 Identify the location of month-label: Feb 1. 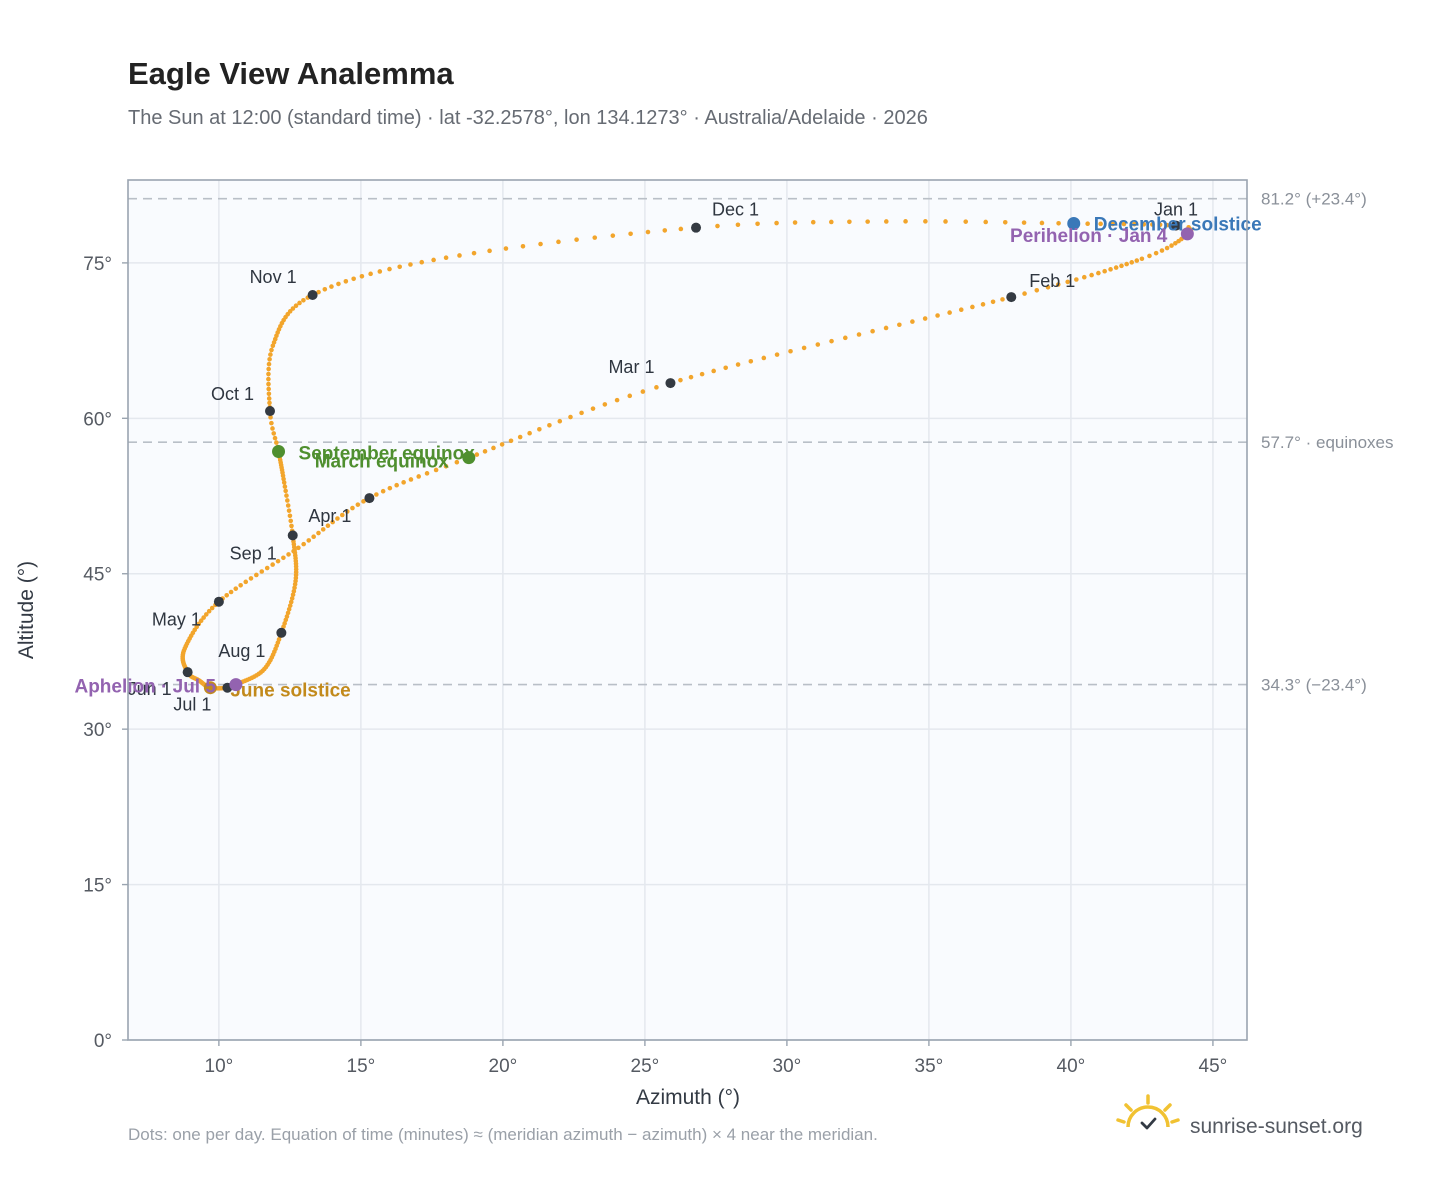
(1052, 281).